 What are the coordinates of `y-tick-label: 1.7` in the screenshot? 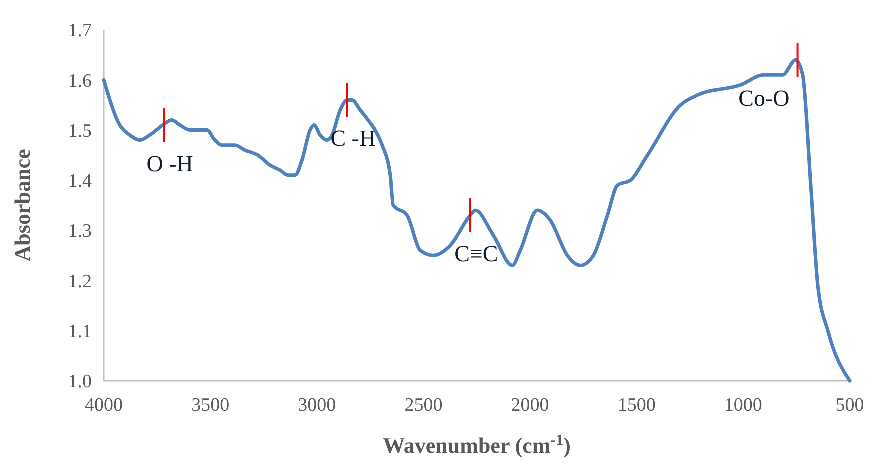 It's located at (80, 31).